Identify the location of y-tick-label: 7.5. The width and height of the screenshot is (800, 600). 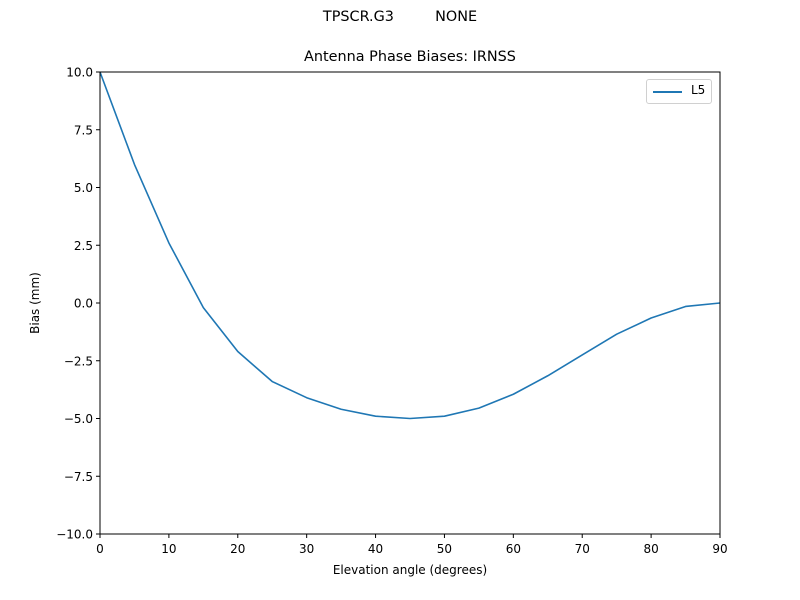
(83, 130).